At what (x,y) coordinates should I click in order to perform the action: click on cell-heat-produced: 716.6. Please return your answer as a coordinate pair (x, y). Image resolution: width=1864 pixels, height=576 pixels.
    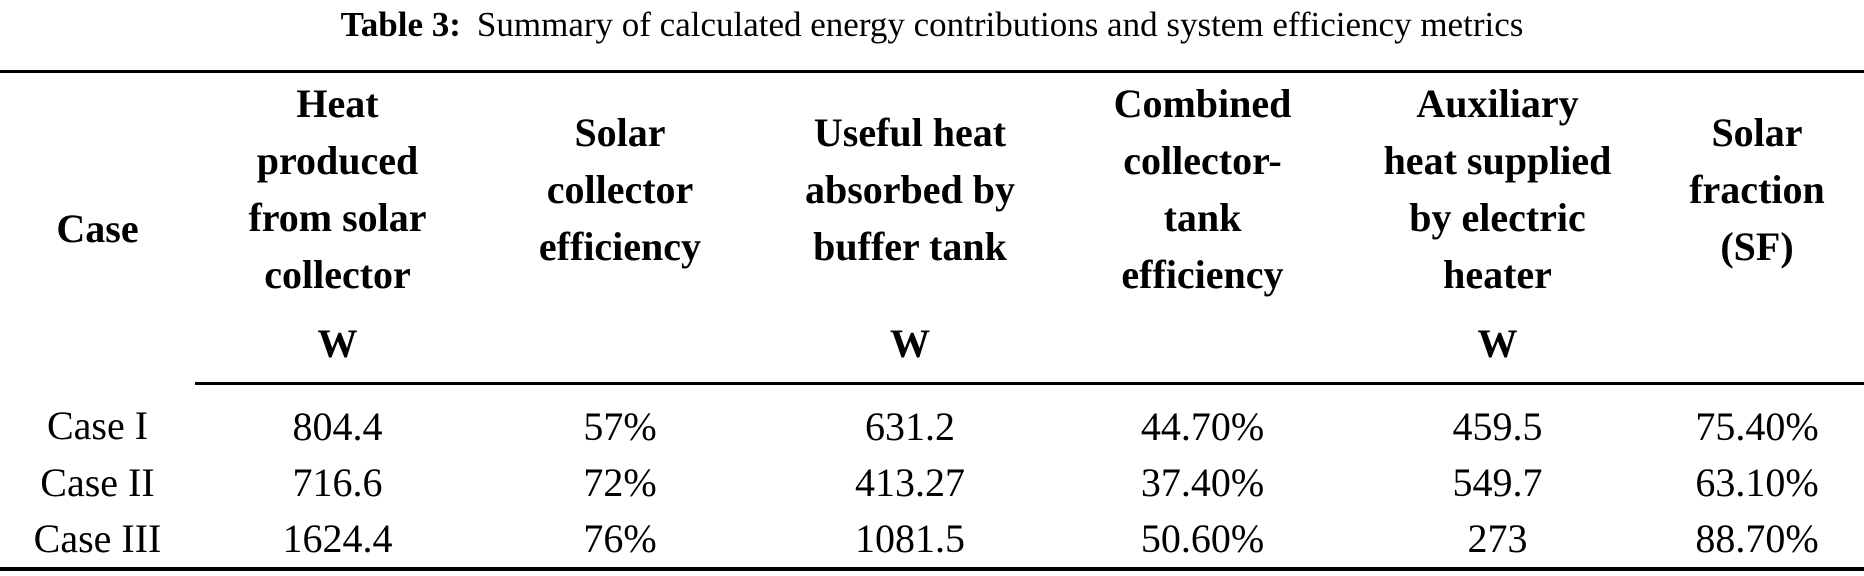
    Looking at the image, I should click on (337, 482).